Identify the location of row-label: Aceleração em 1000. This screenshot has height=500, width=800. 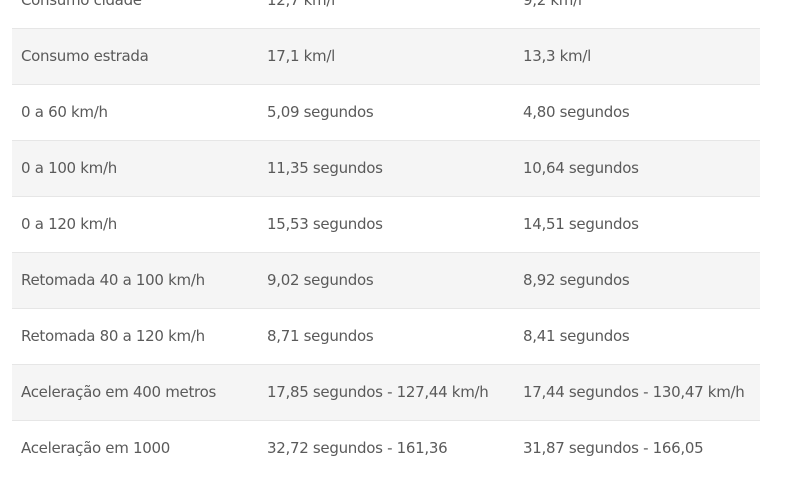
(135, 448).